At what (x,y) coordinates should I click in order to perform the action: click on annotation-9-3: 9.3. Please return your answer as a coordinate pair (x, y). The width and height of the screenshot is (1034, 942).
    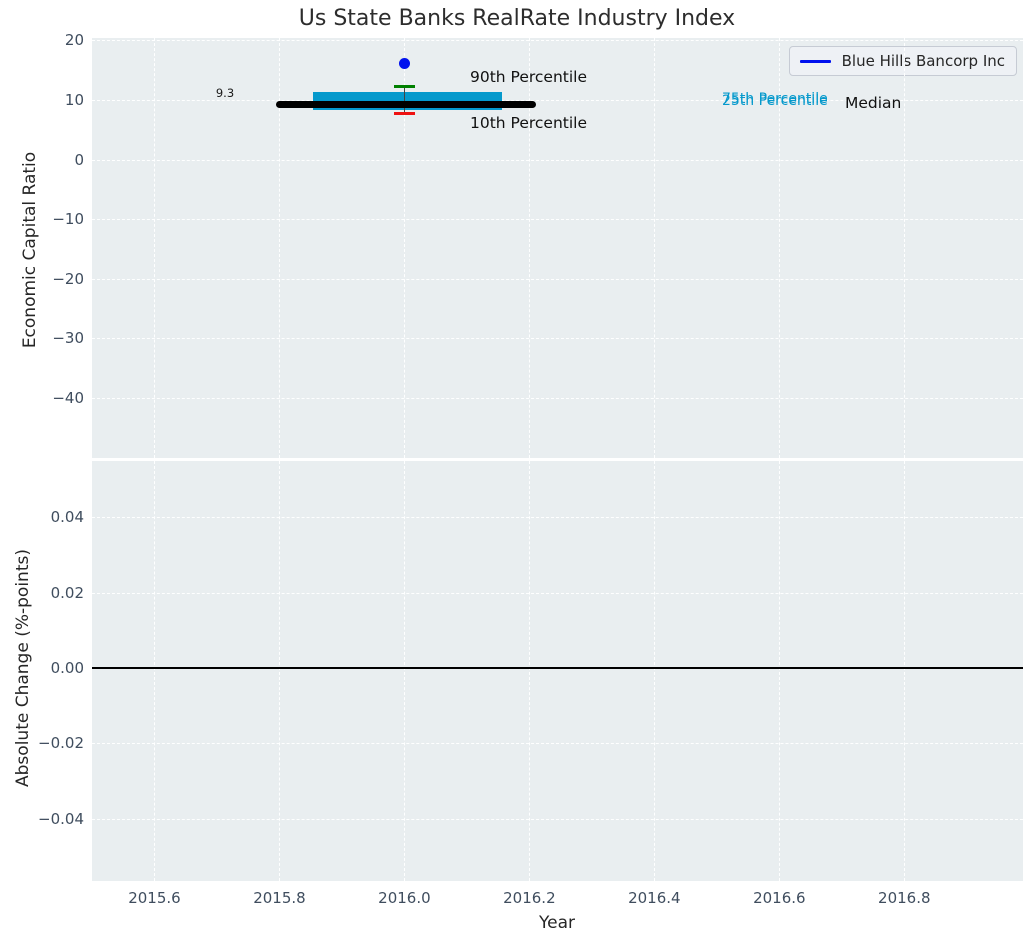
    Looking at the image, I should click on (225, 93).